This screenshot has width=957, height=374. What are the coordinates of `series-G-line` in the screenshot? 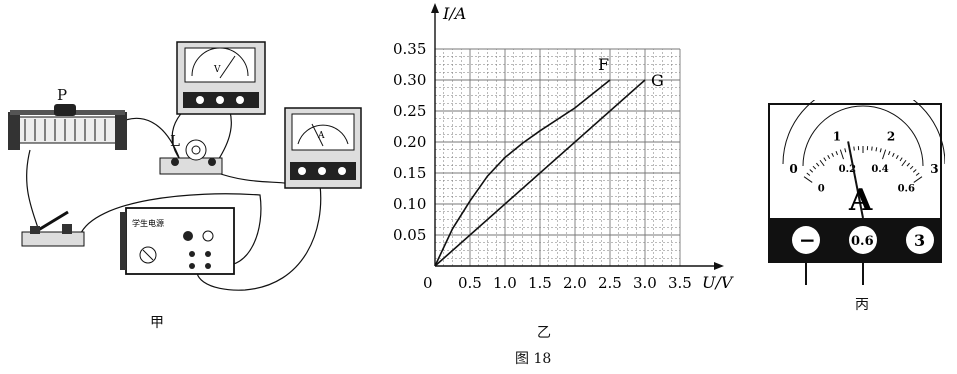 It's located at (540, 173).